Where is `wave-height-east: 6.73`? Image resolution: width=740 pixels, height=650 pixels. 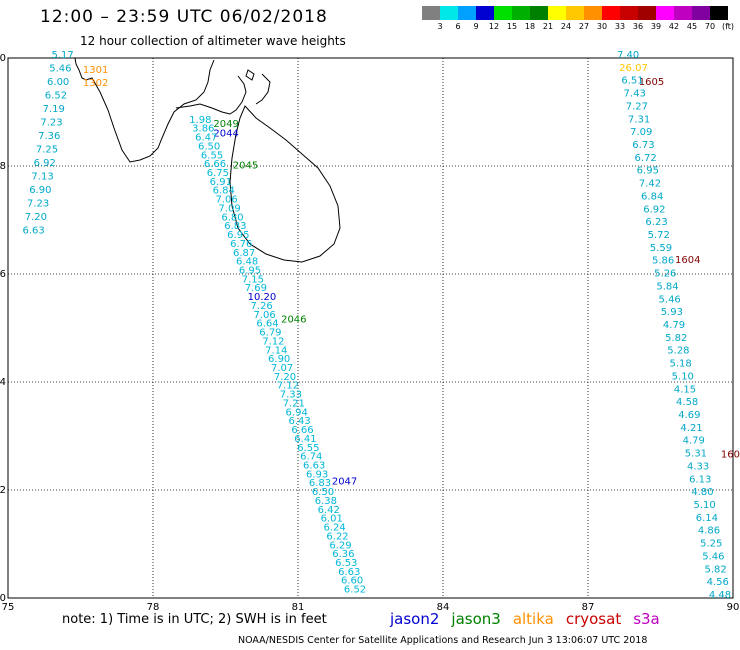
wave-height-east: 6.73 is located at coordinates (643, 145).